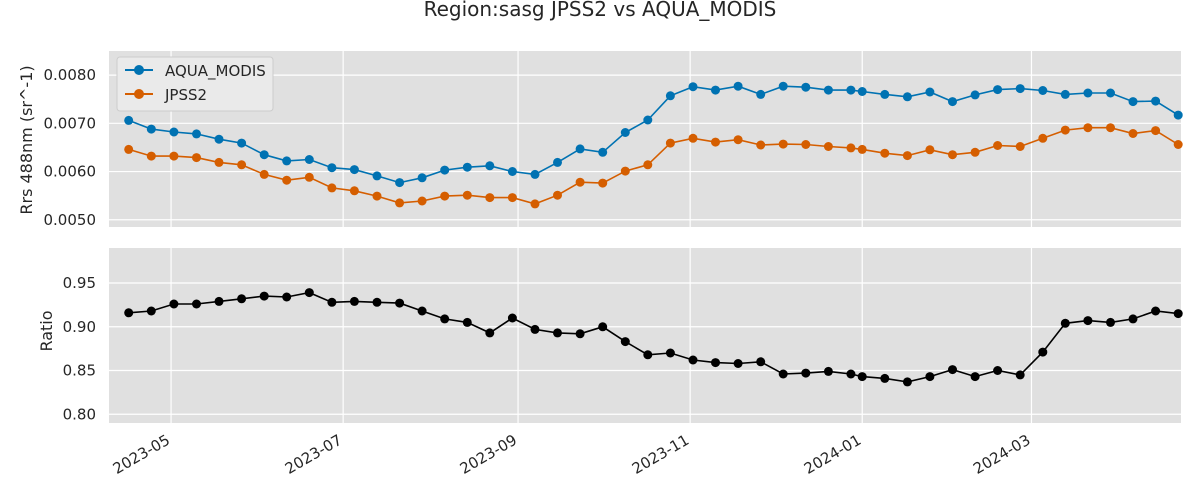 The height and width of the screenshot is (500, 1200). What do you see at coordinates (1001, 454) in the screenshot?
I see `x-tick-label: 2024-03` at bounding box center [1001, 454].